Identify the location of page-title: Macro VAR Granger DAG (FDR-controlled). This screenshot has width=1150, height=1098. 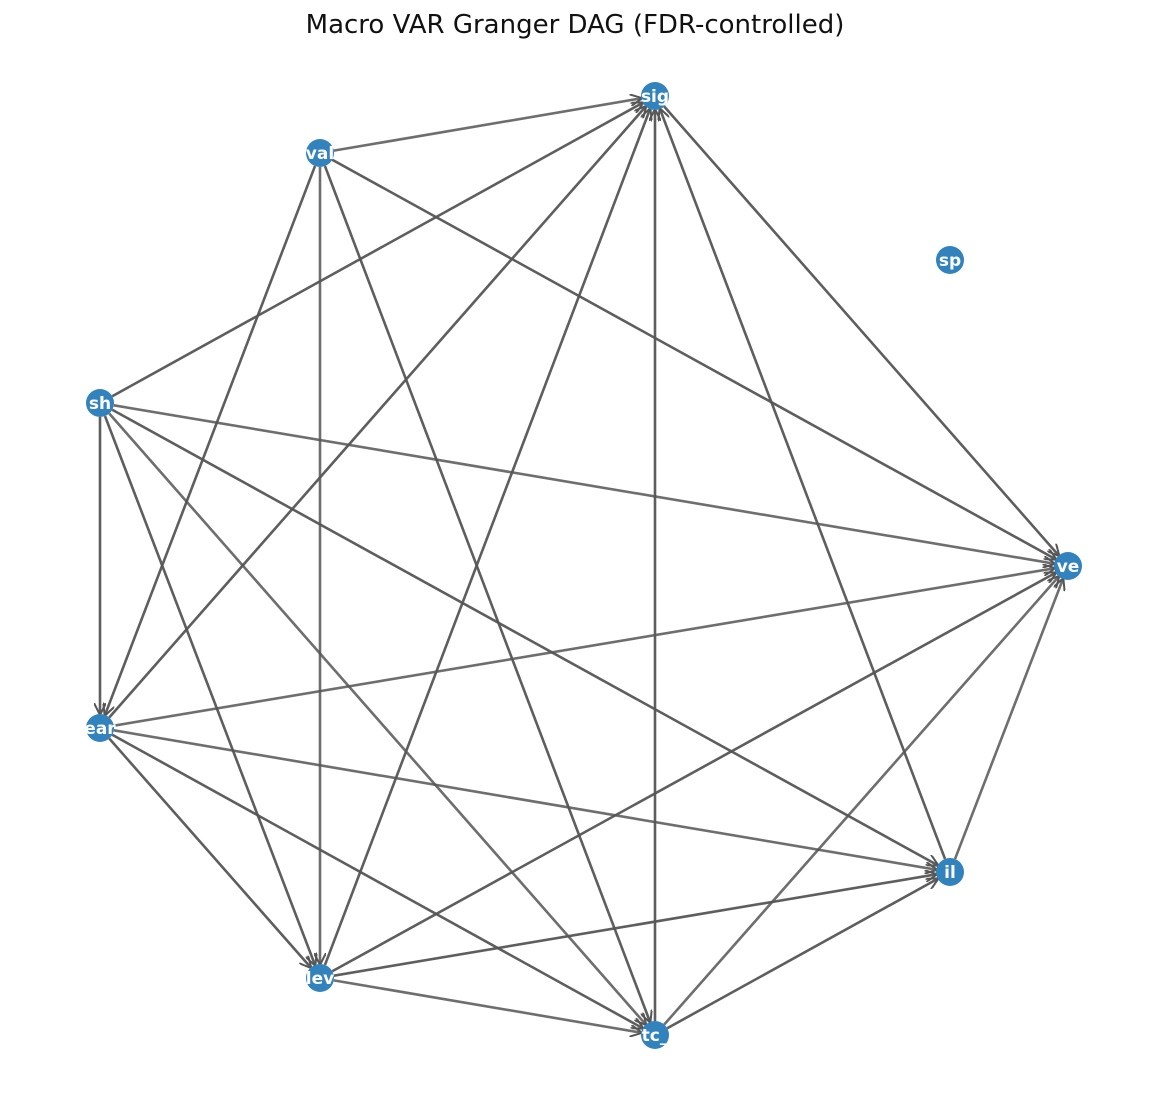
(575, 25).